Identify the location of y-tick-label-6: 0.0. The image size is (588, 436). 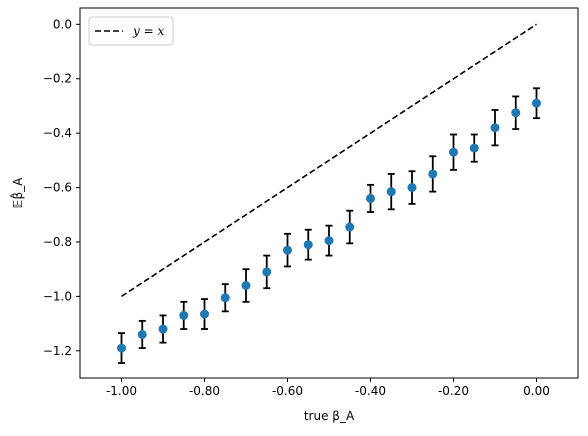
(62, 24).